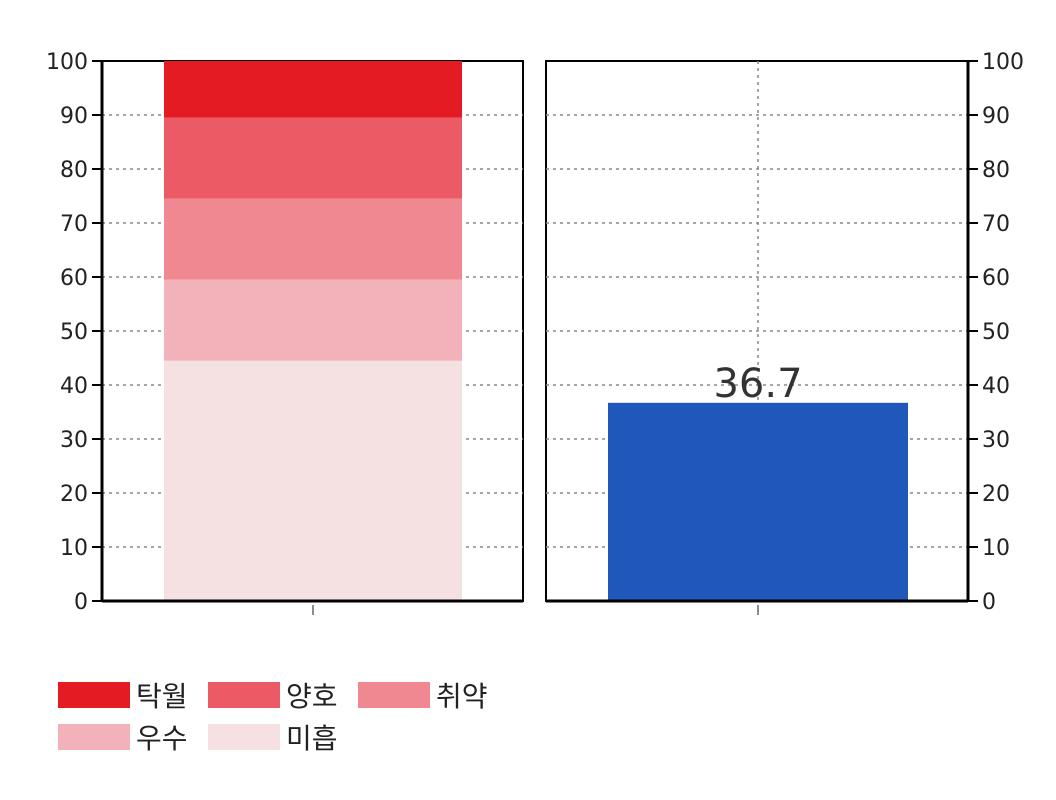 The image size is (1056, 800). I want to click on legend-item: 미흡, so click(283, 737).